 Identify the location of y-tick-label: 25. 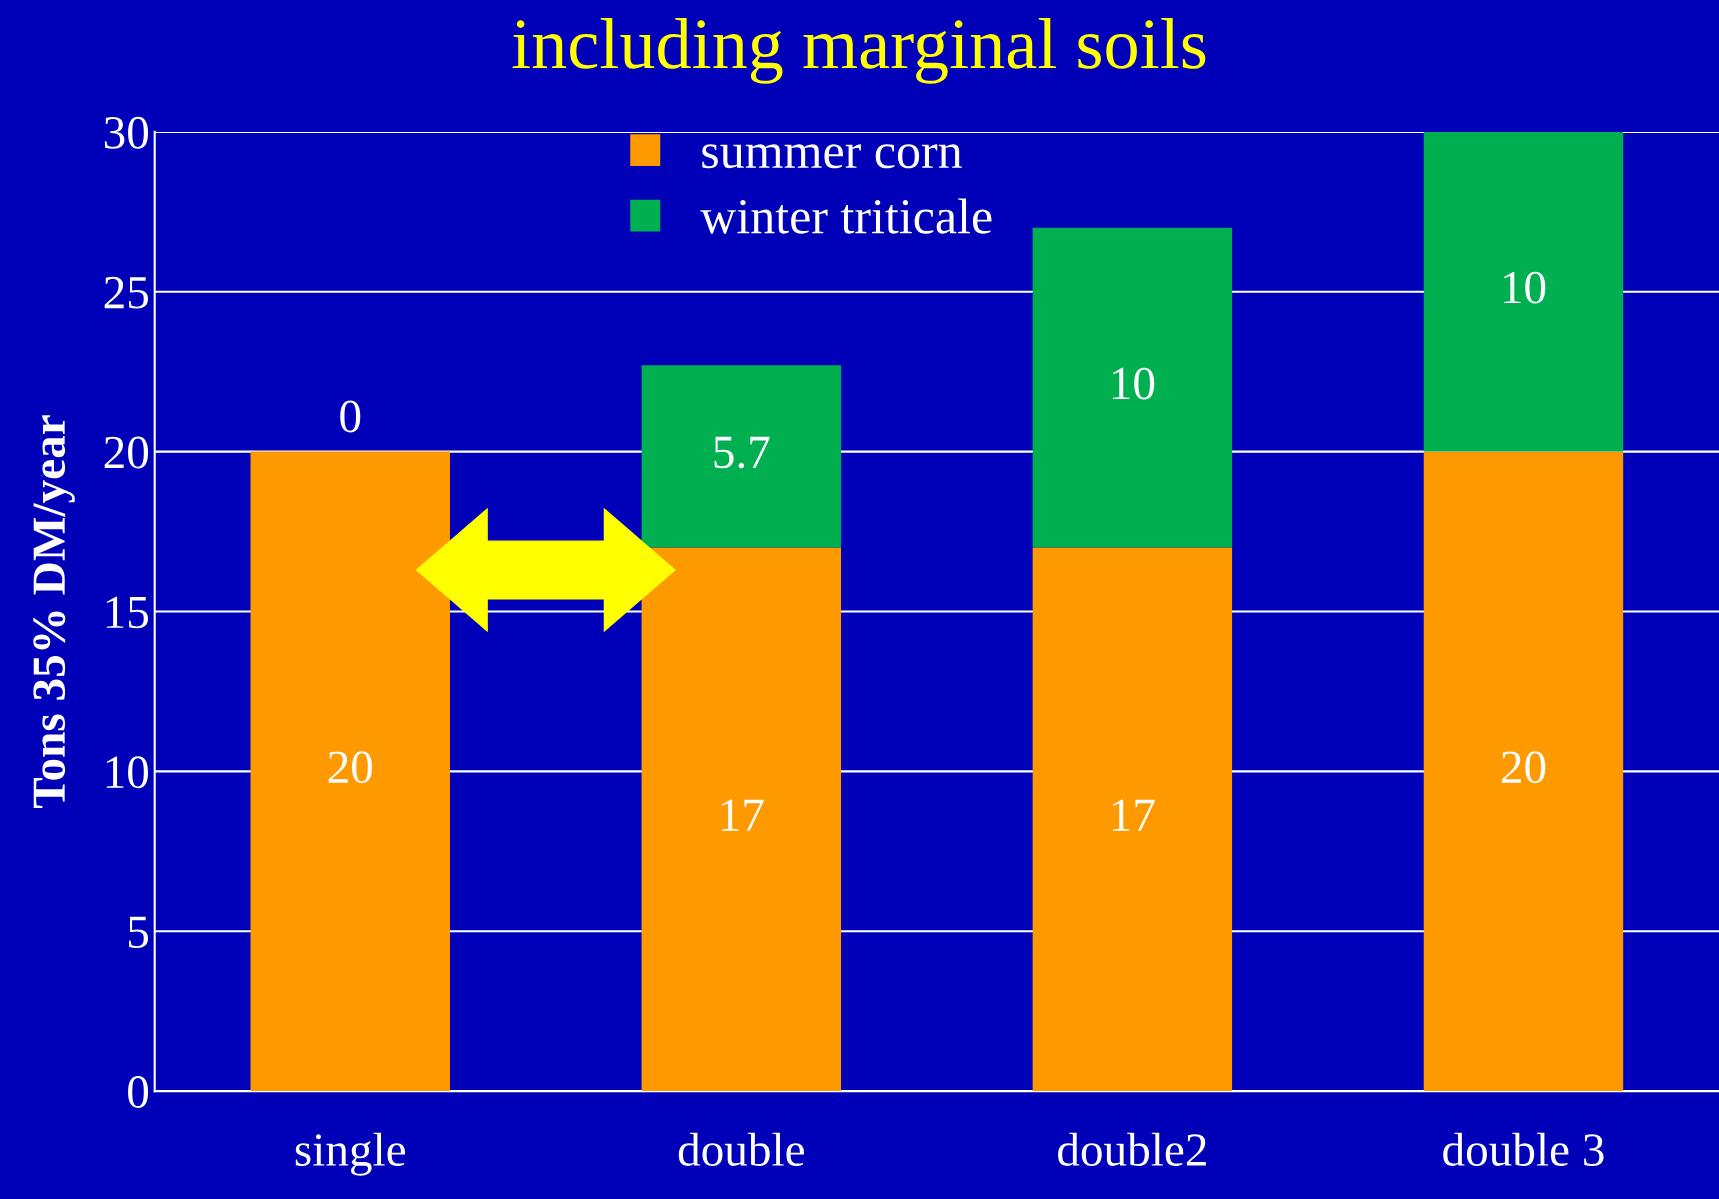
(126, 292).